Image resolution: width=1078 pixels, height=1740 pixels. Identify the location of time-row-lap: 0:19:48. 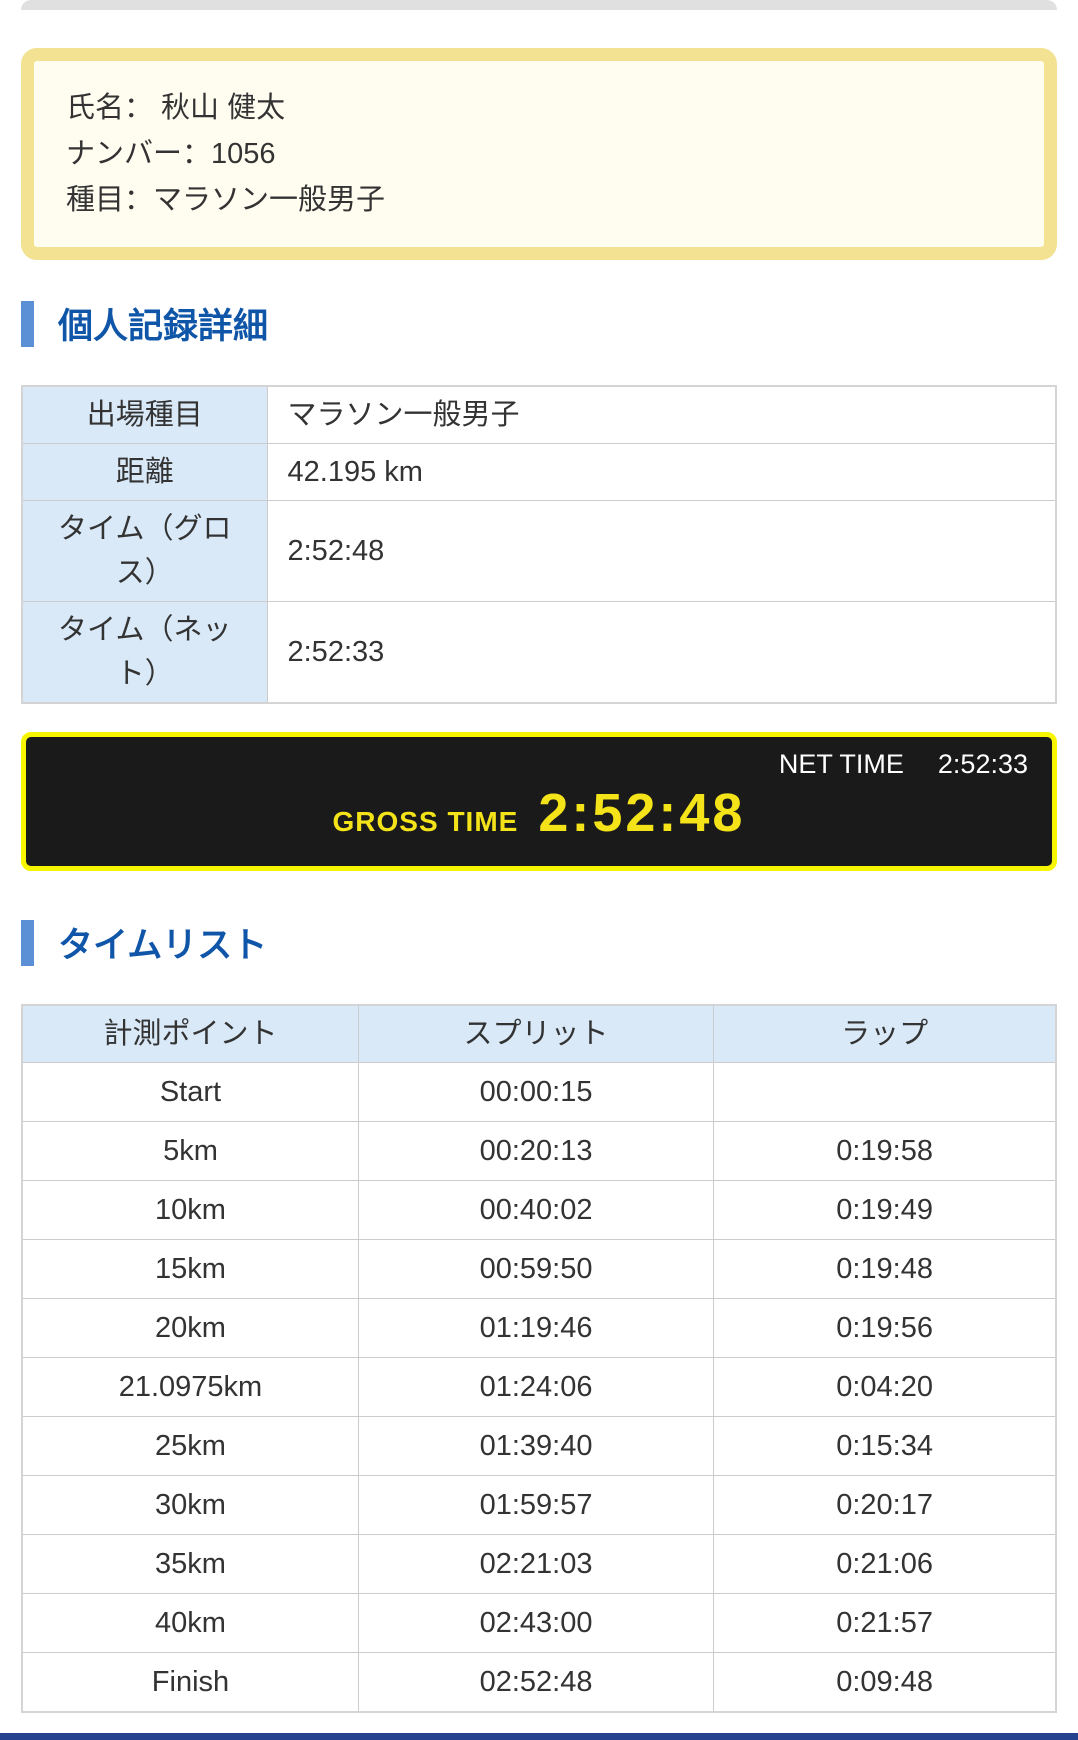
(885, 1269).